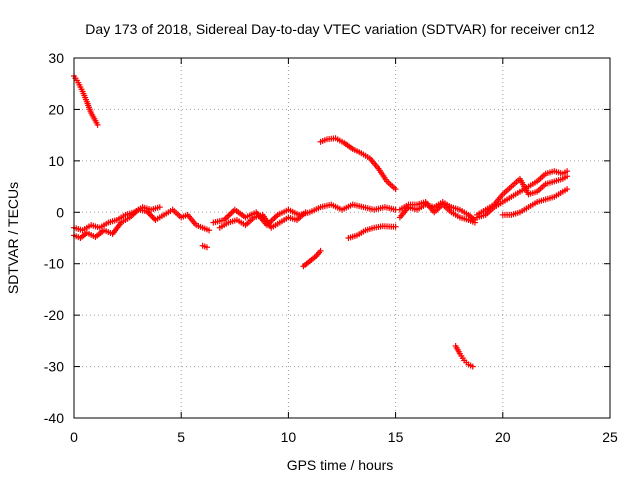 The height and width of the screenshot is (480, 640). What do you see at coordinates (56, 58) in the screenshot?
I see `y-tick-label: 30` at bounding box center [56, 58].